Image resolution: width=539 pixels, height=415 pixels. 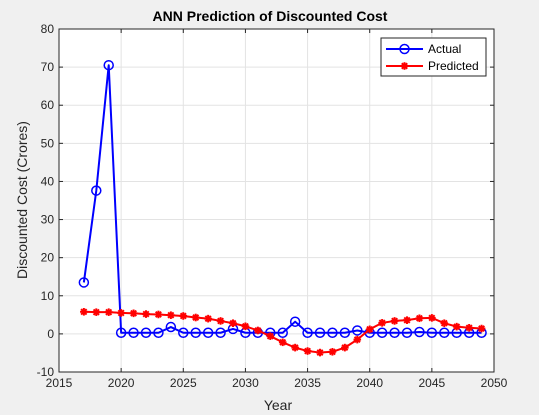 I want to click on legend-label-predicted: Predicted, so click(x=453, y=66).